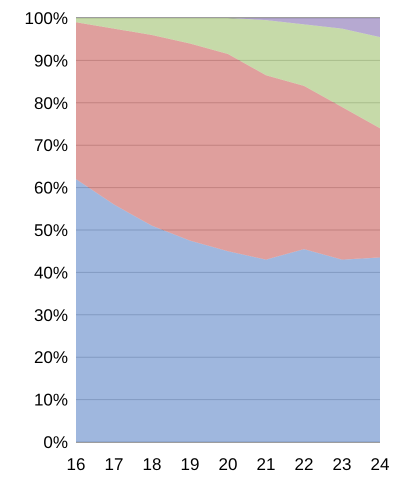  What do you see at coordinates (51, 146) in the screenshot?
I see `y-tick-label: 70%` at bounding box center [51, 146].